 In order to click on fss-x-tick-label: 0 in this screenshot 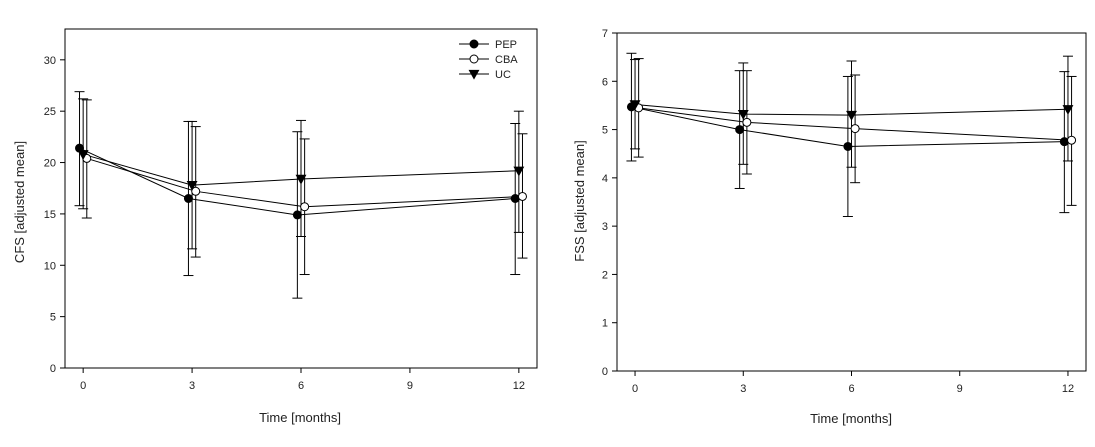, I will do `click(635, 389)`.